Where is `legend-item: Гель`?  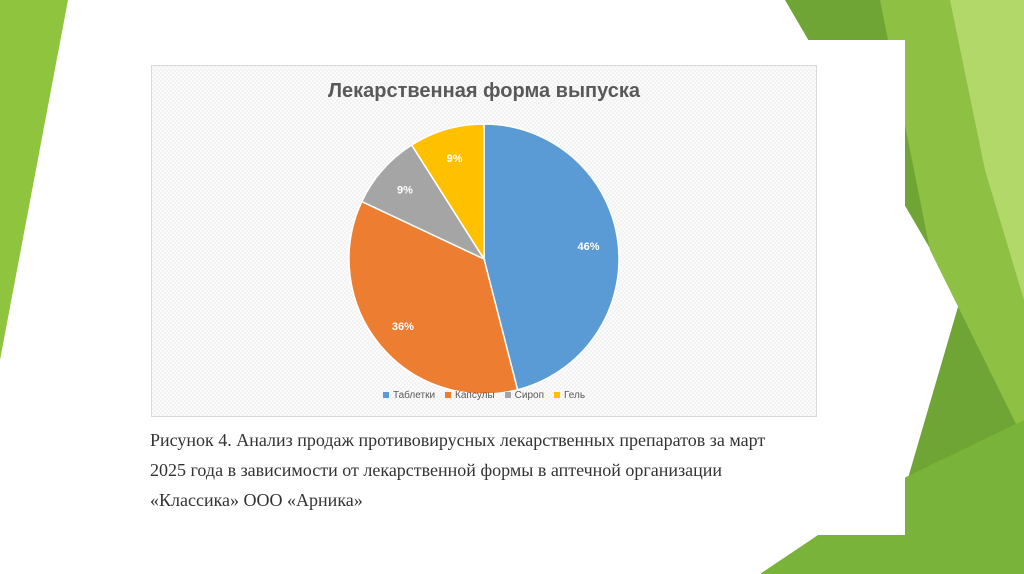
legend-item: Гель is located at coordinates (569, 395).